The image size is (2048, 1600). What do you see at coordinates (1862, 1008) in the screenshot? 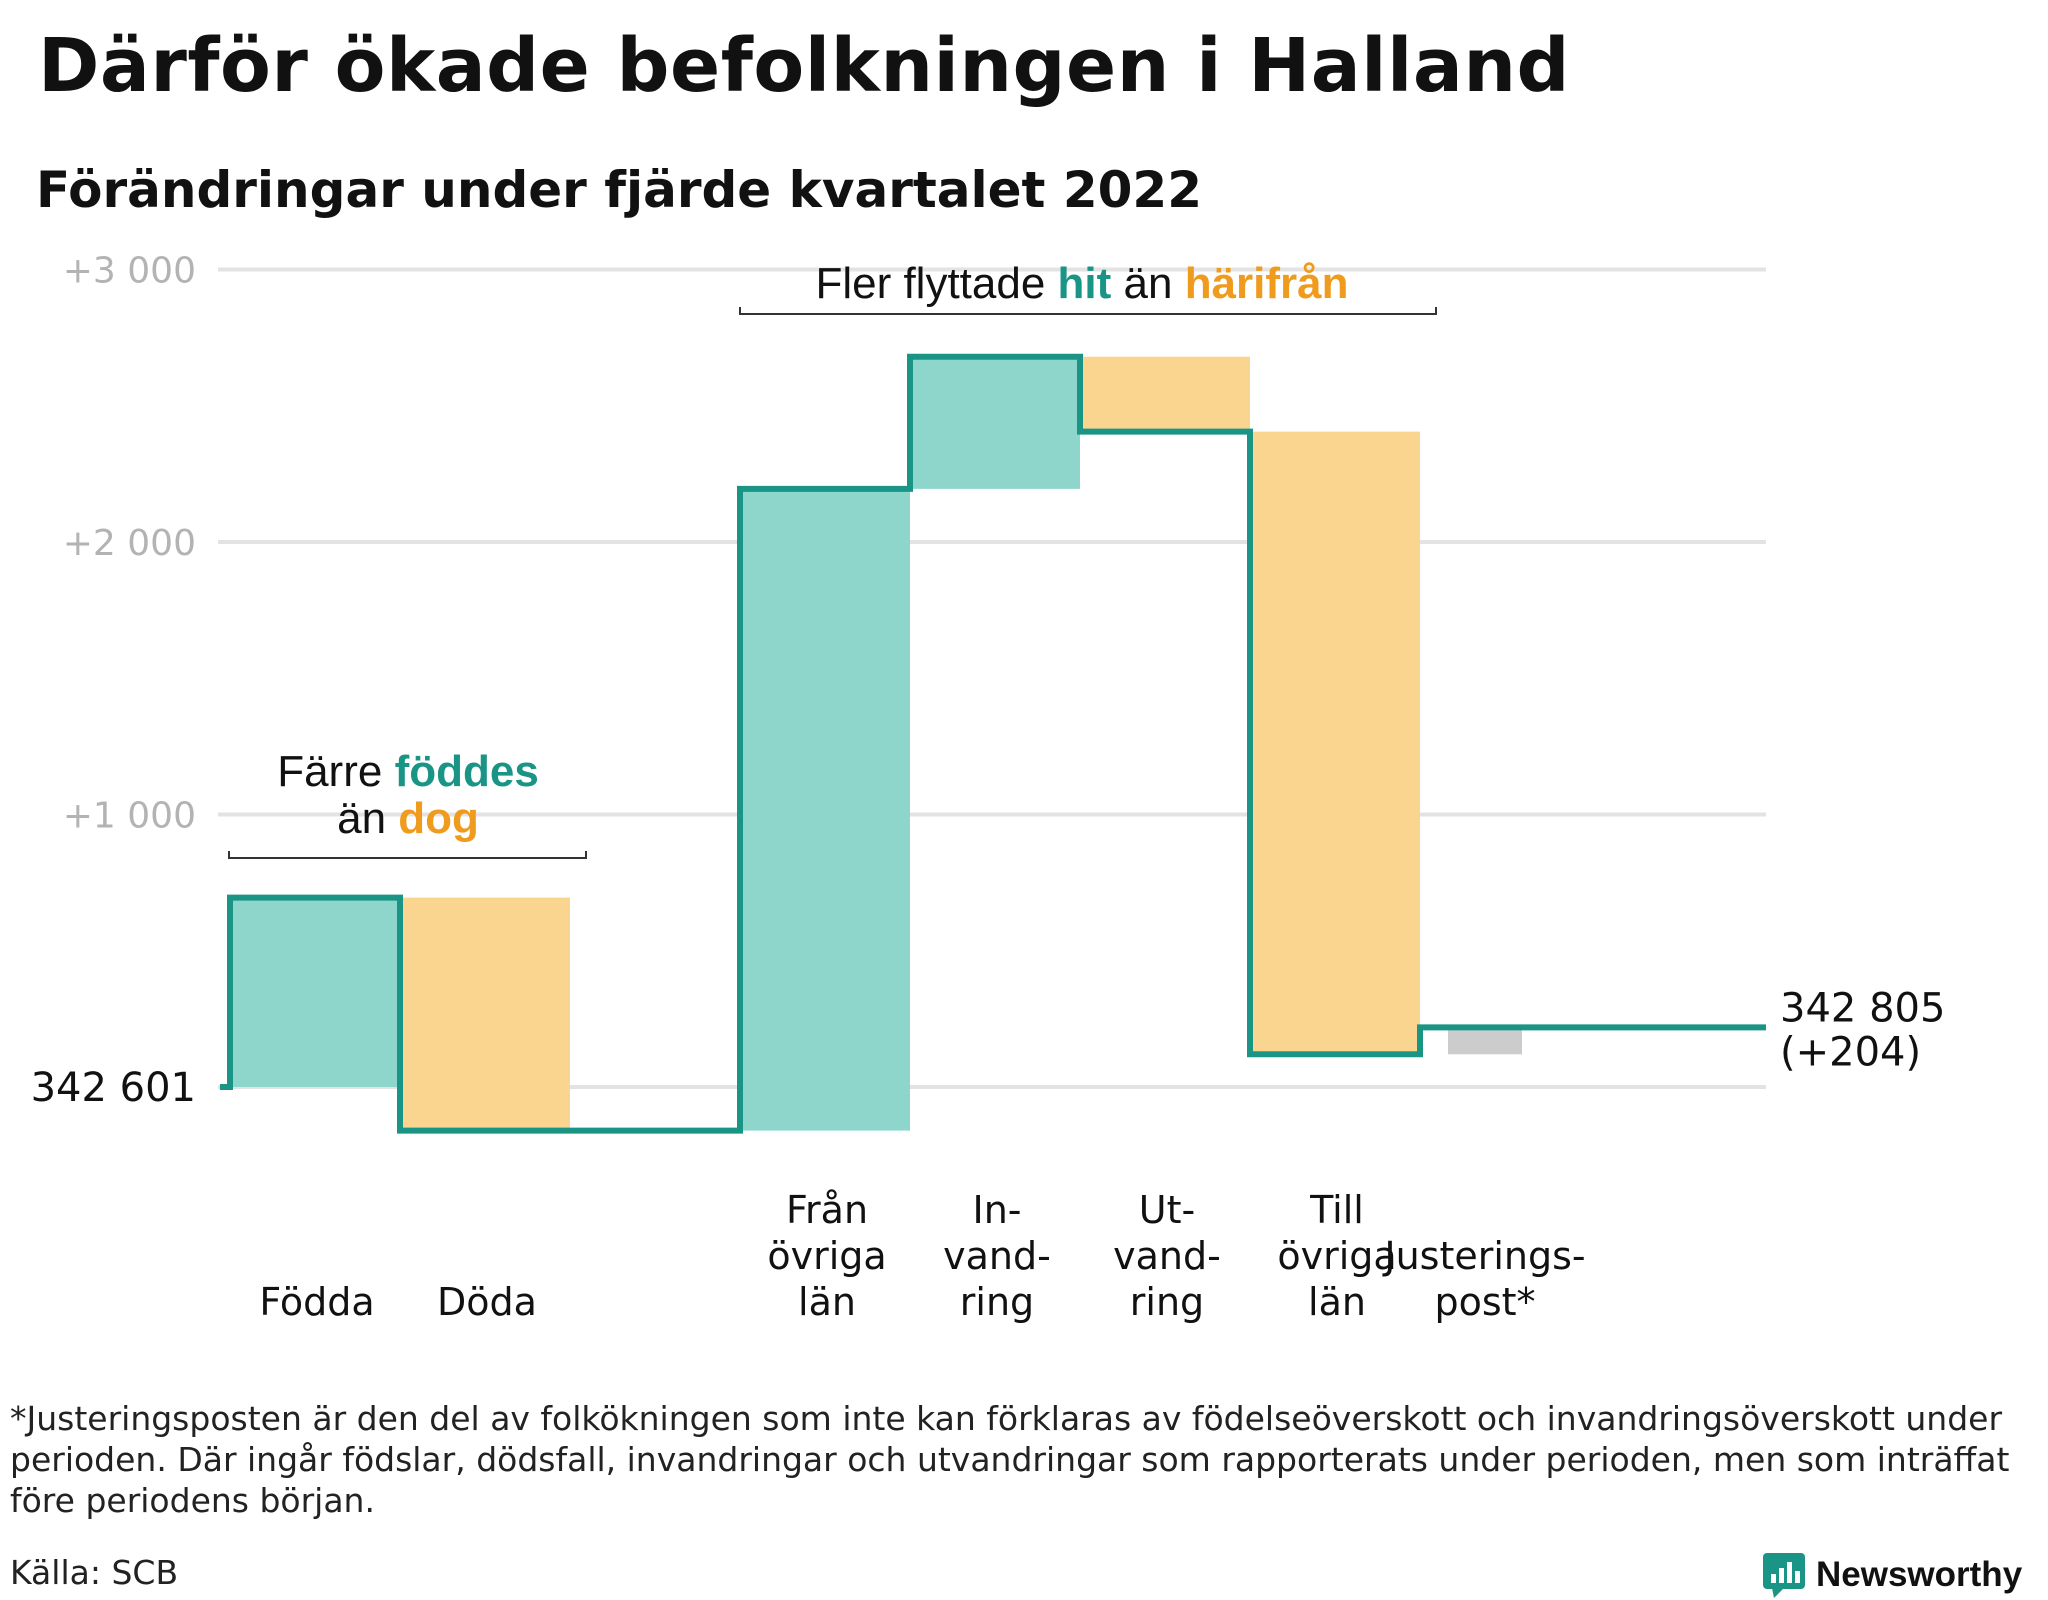
I see `end-value-label: 342 805` at bounding box center [1862, 1008].